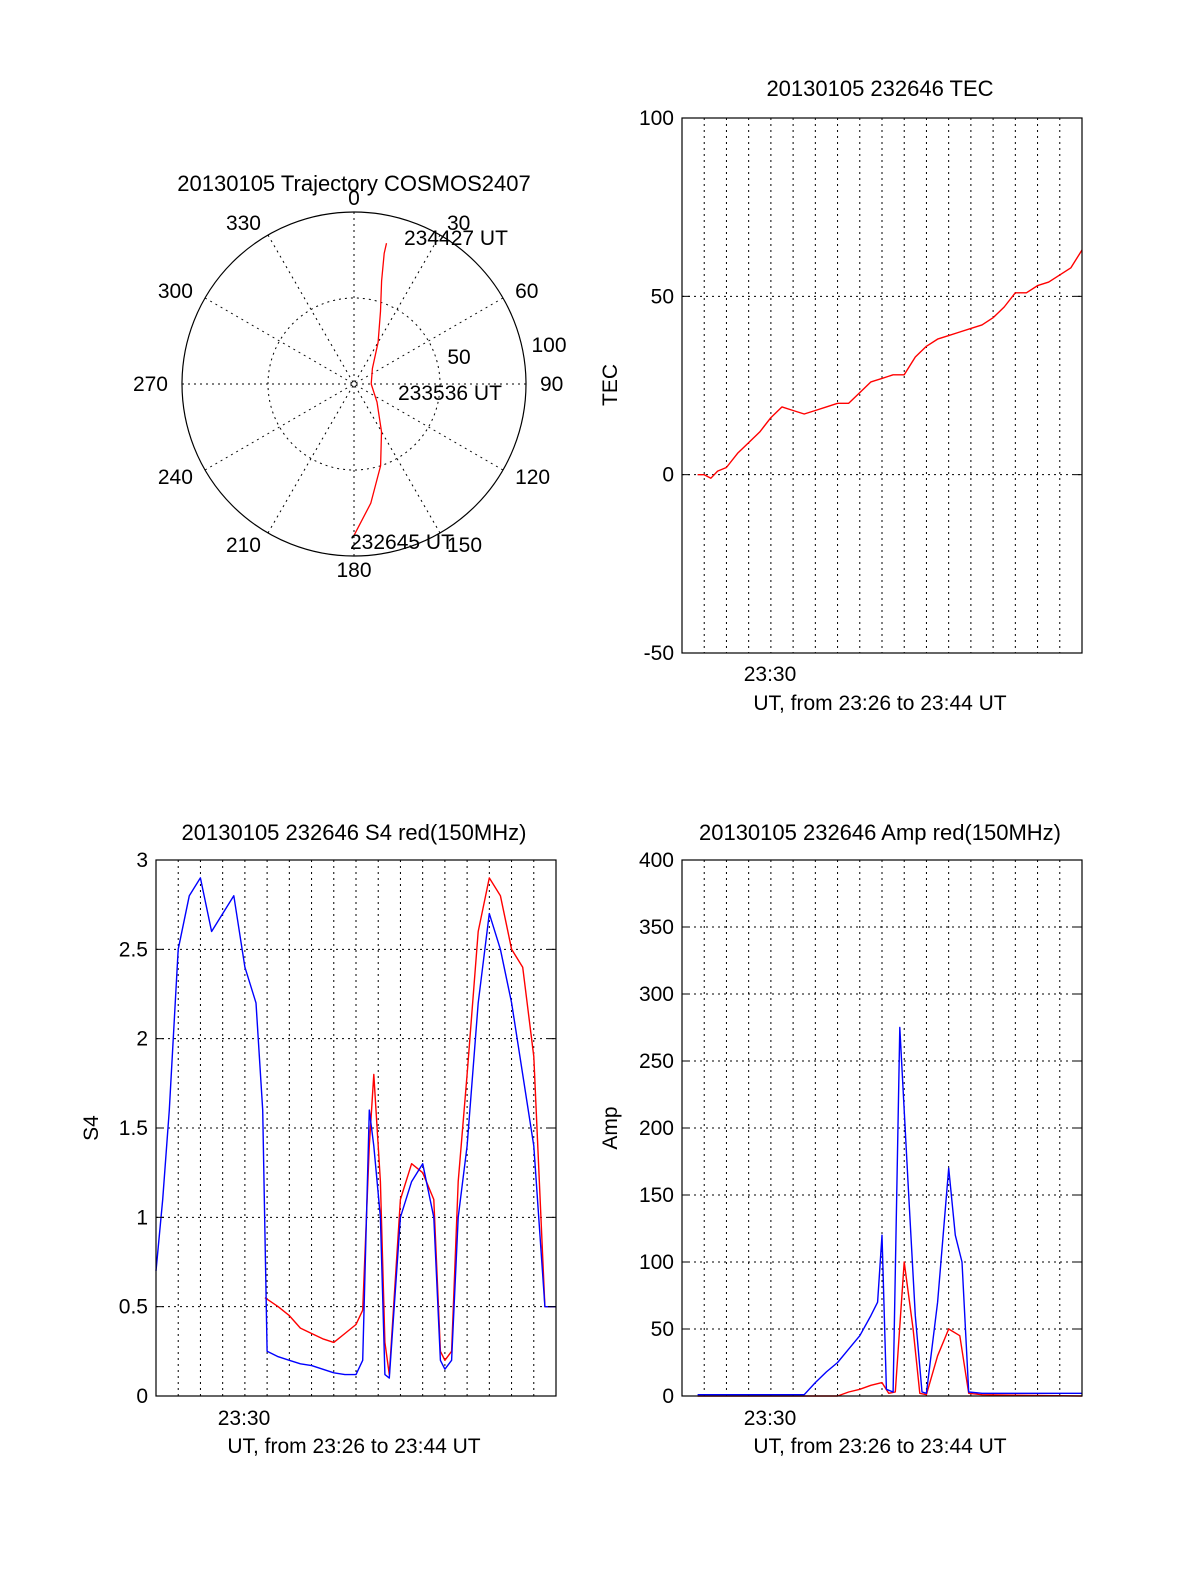  Describe the element at coordinates (133, 1307) in the screenshot. I see `y-tick-label-0.5: 0.5` at that location.